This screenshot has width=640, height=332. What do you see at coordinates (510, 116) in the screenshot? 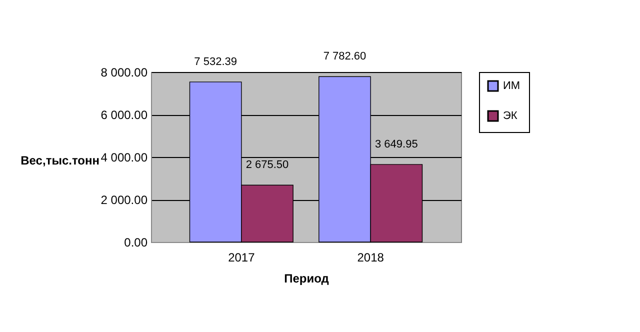
I see `legend-label: ЭК` at bounding box center [510, 116].